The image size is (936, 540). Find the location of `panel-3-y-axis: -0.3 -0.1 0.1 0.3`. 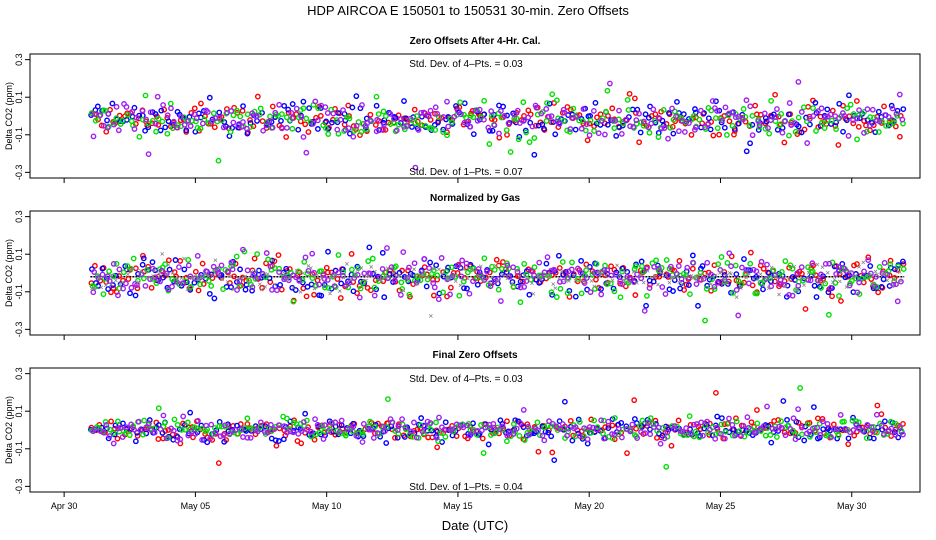

panel-3-y-axis: -0.3 -0.1 0.1 0.3 is located at coordinates (22, 430).